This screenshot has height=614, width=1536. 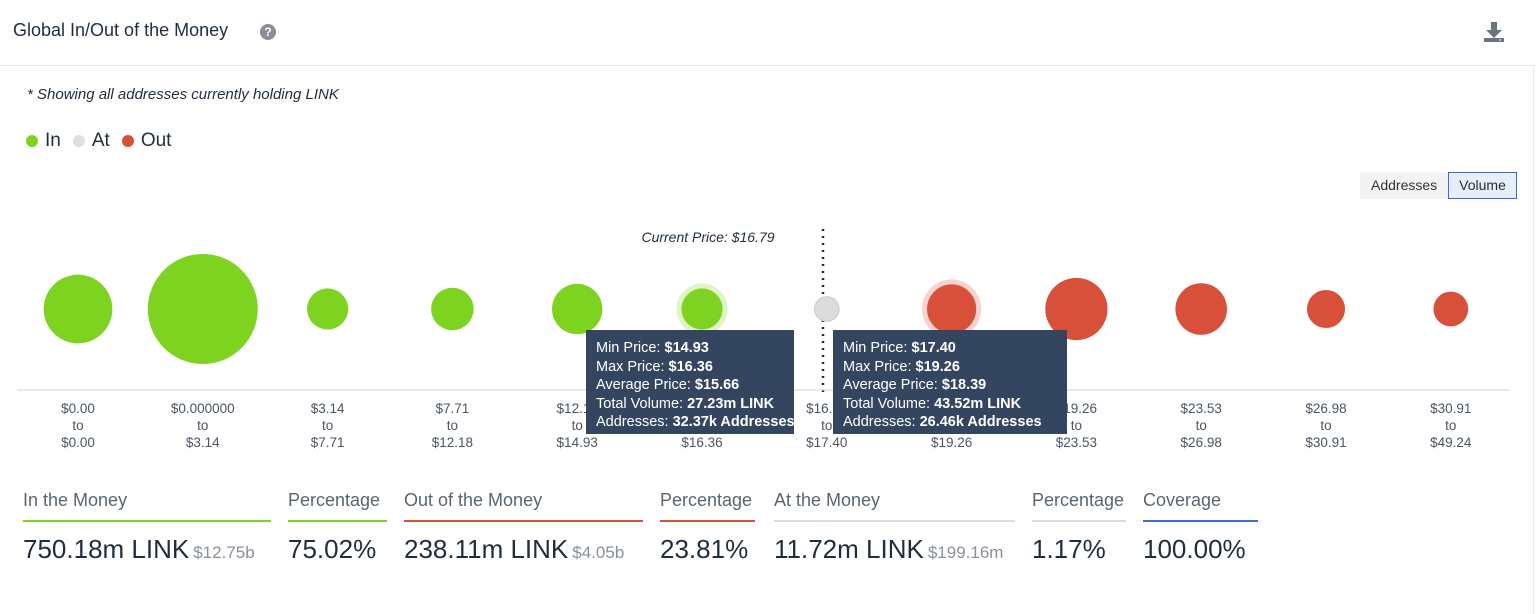 What do you see at coordinates (901, 366) in the screenshot?
I see `tooltip-out-max: Max Price: $19.26` at bounding box center [901, 366].